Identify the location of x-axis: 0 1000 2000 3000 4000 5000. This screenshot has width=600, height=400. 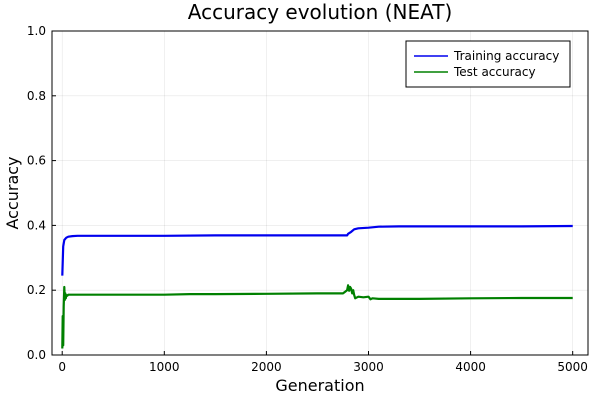
(323, 362).